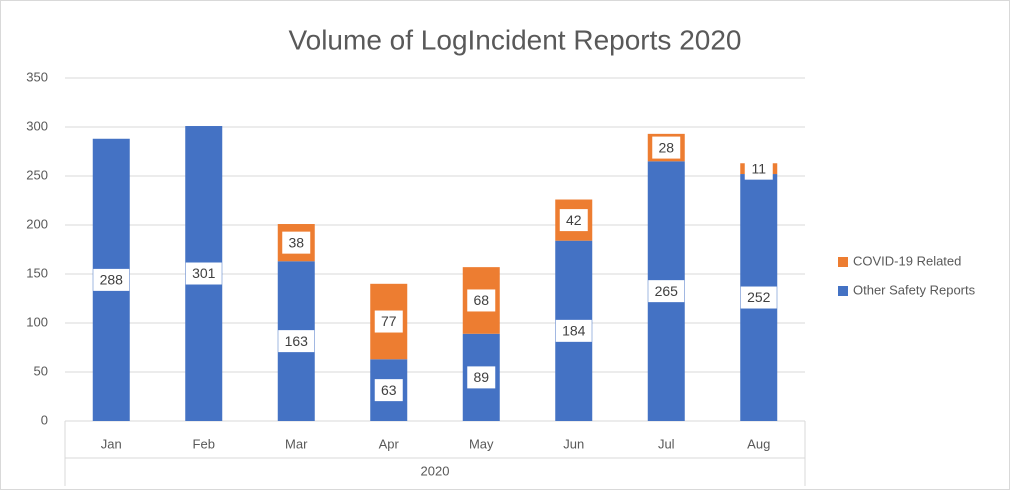  I want to click on data-label: 68, so click(481, 300).